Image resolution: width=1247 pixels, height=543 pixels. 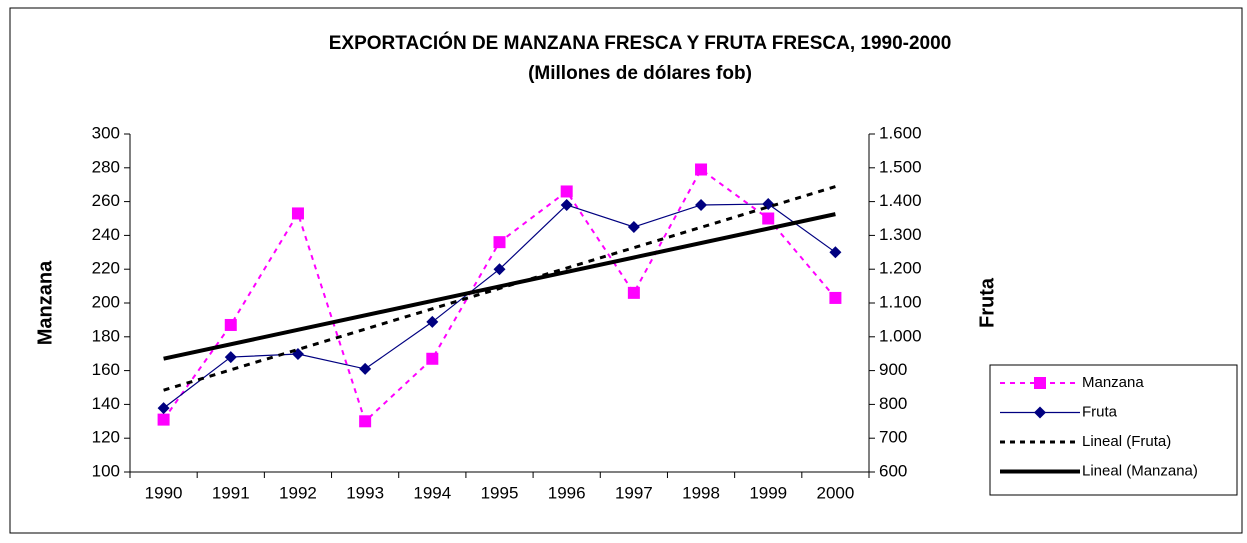 What do you see at coordinates (900, 200) in the screenshot?
I see `y2-tick-label: 1.400` at bounding box center [900, 200].